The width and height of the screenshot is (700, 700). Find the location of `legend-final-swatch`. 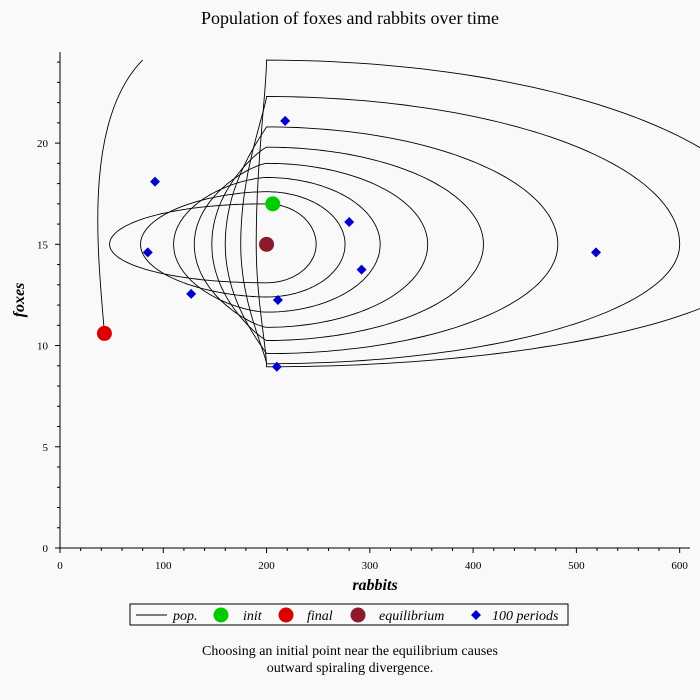

legend-final-swatch is located at coordinates (286, 615).